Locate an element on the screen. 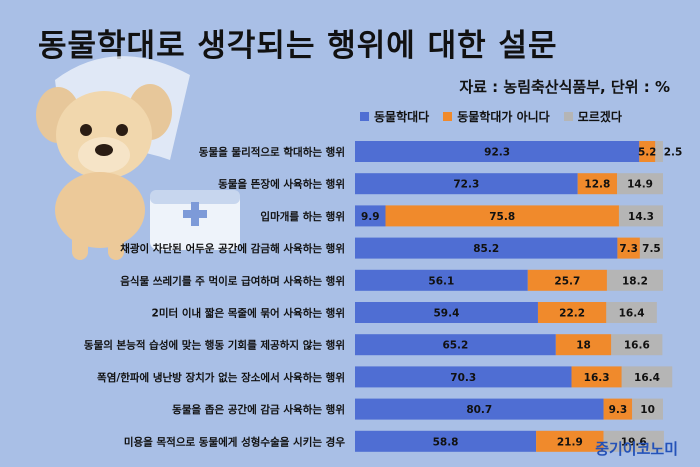 The height and width of the screenshot is (467, 700). data-label: 10 is located at coordinates (647, 410).